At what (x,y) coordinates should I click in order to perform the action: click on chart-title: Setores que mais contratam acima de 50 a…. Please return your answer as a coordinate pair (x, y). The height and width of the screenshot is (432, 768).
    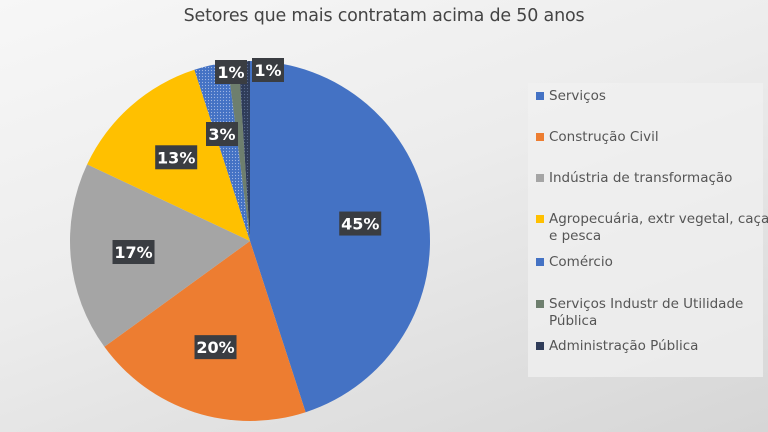
    Looking at the image, I should click on (384, 16).